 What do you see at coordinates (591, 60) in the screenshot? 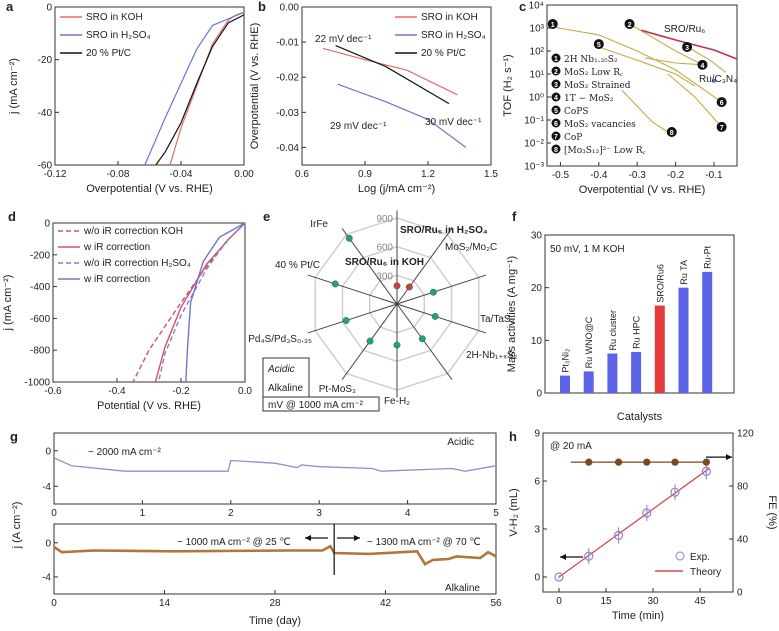
I see `legend-entry: 2H Nb₁.₃₅S₂` at bounding box center [591, 60].